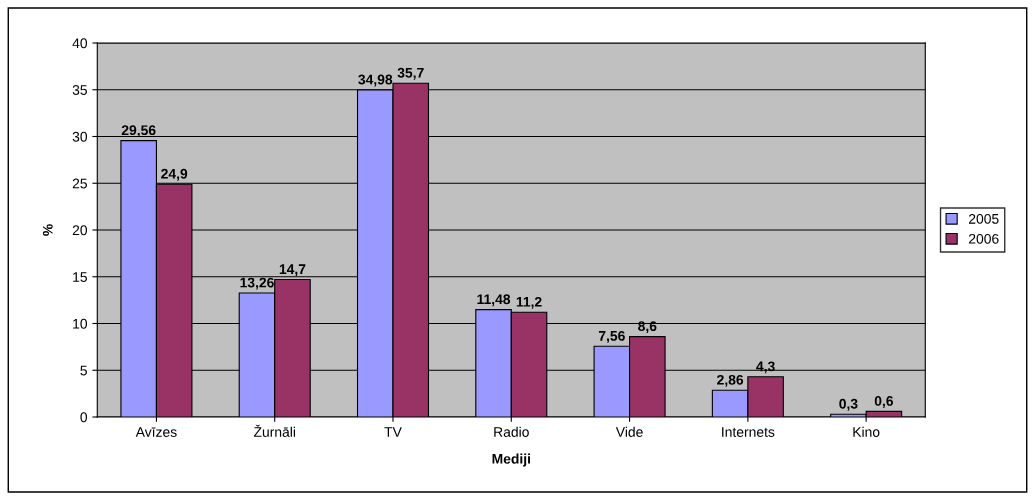 The image size is (1035, 500). What do you see at coordinates (848, 404) in the screenshot?
I see `data-label: 0,3` at bounding box center [848, 404].